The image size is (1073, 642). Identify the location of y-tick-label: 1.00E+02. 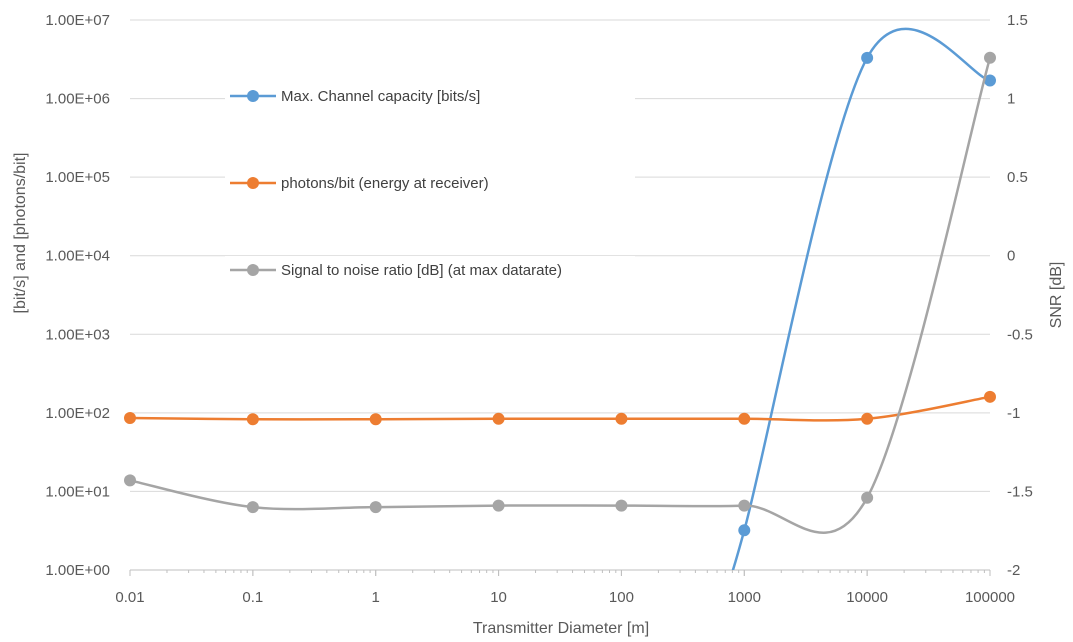
(77, 413).